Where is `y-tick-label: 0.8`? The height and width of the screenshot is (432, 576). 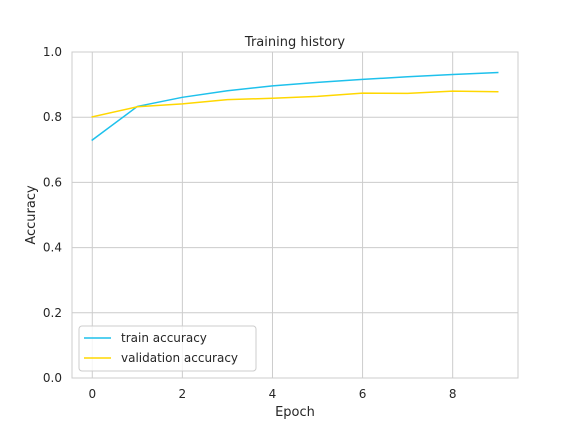 y-tick-label: 0.8 is located at coordinates (52, 117).